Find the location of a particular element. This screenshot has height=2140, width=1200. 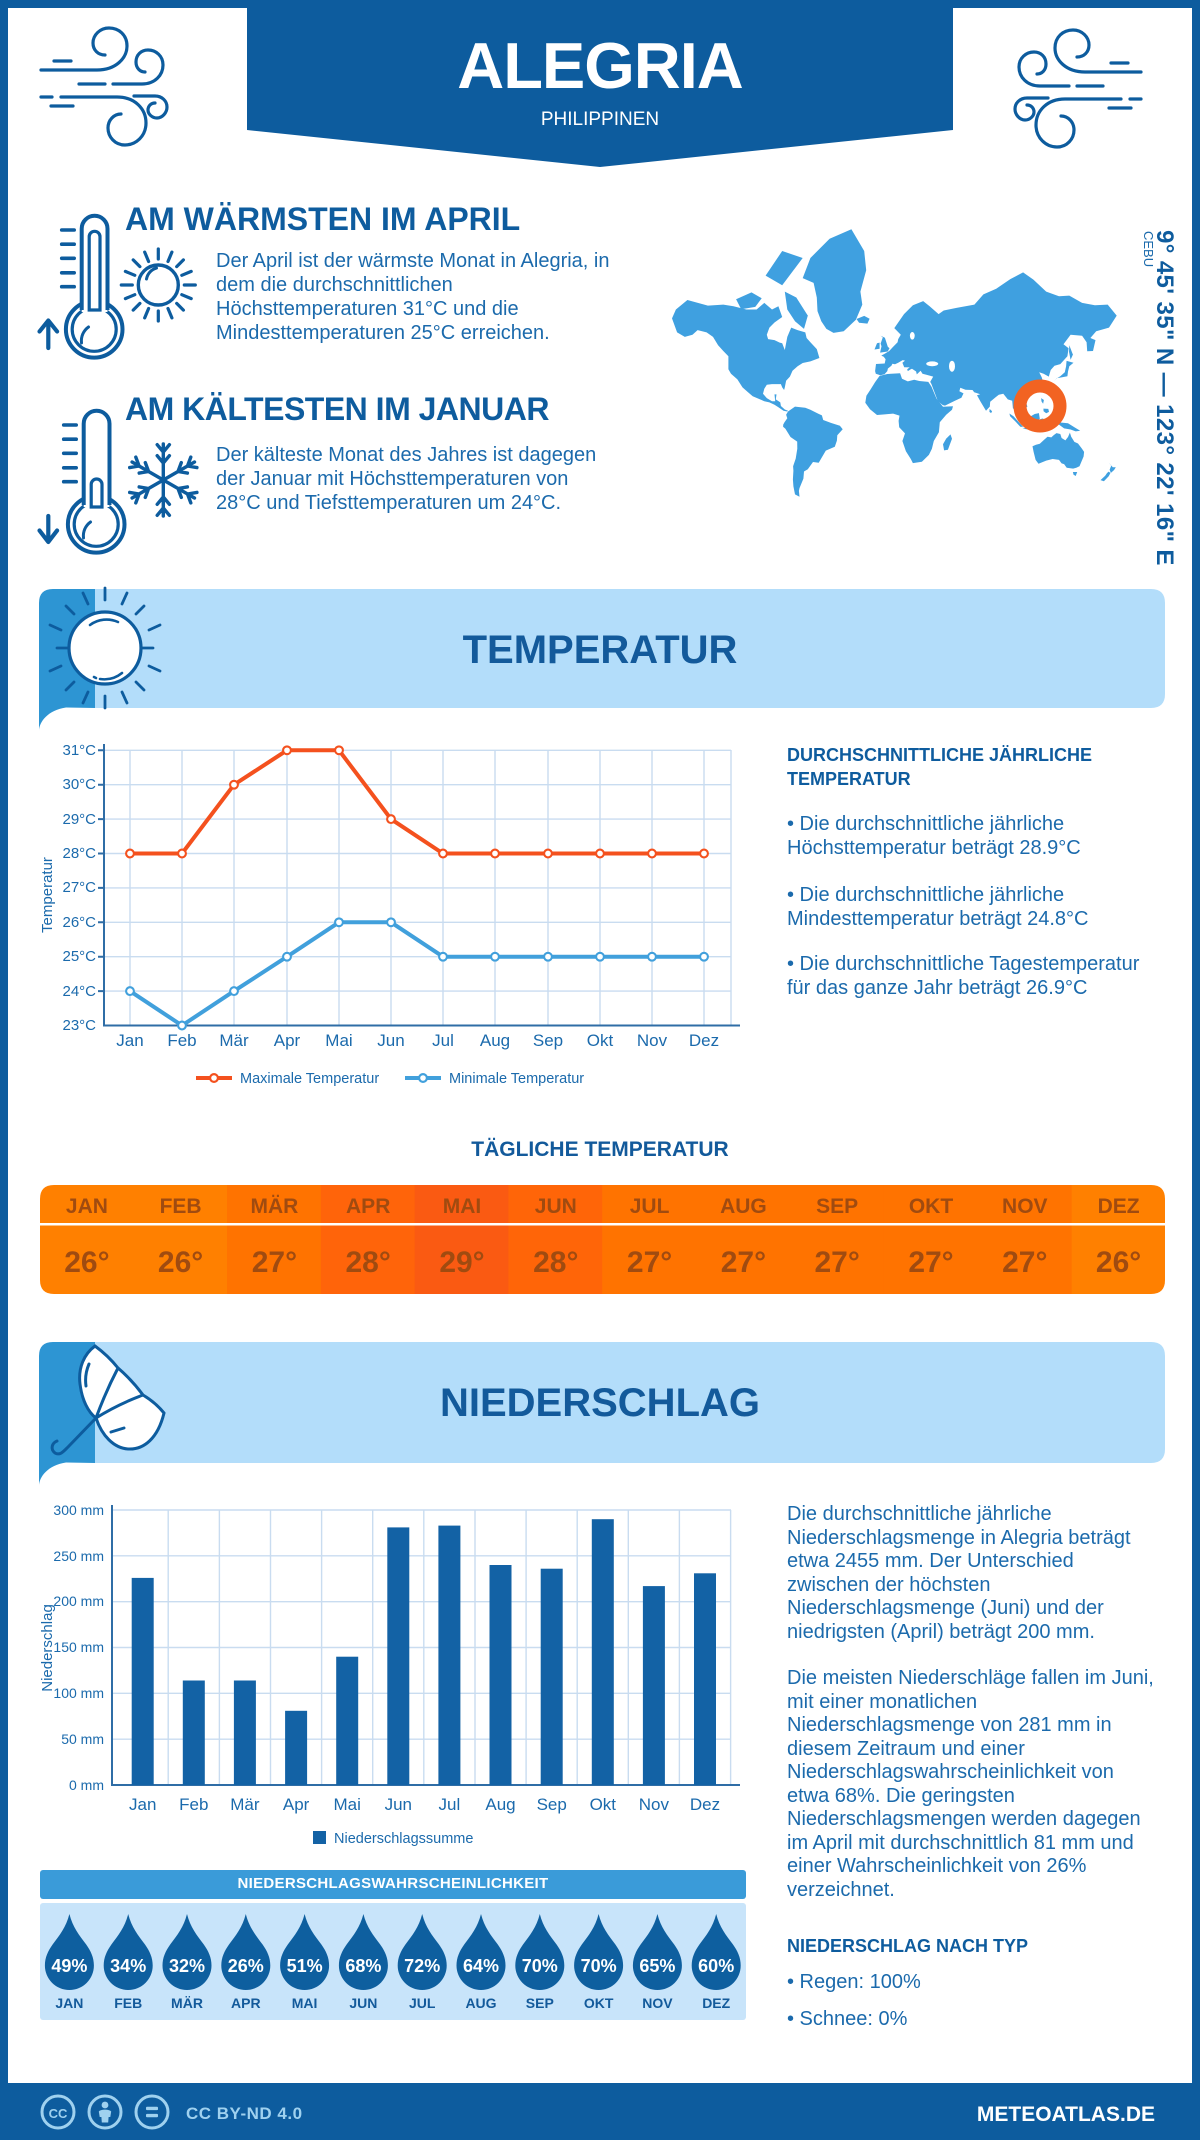

svg-text: 27°C is located at coordinates (79, 887).